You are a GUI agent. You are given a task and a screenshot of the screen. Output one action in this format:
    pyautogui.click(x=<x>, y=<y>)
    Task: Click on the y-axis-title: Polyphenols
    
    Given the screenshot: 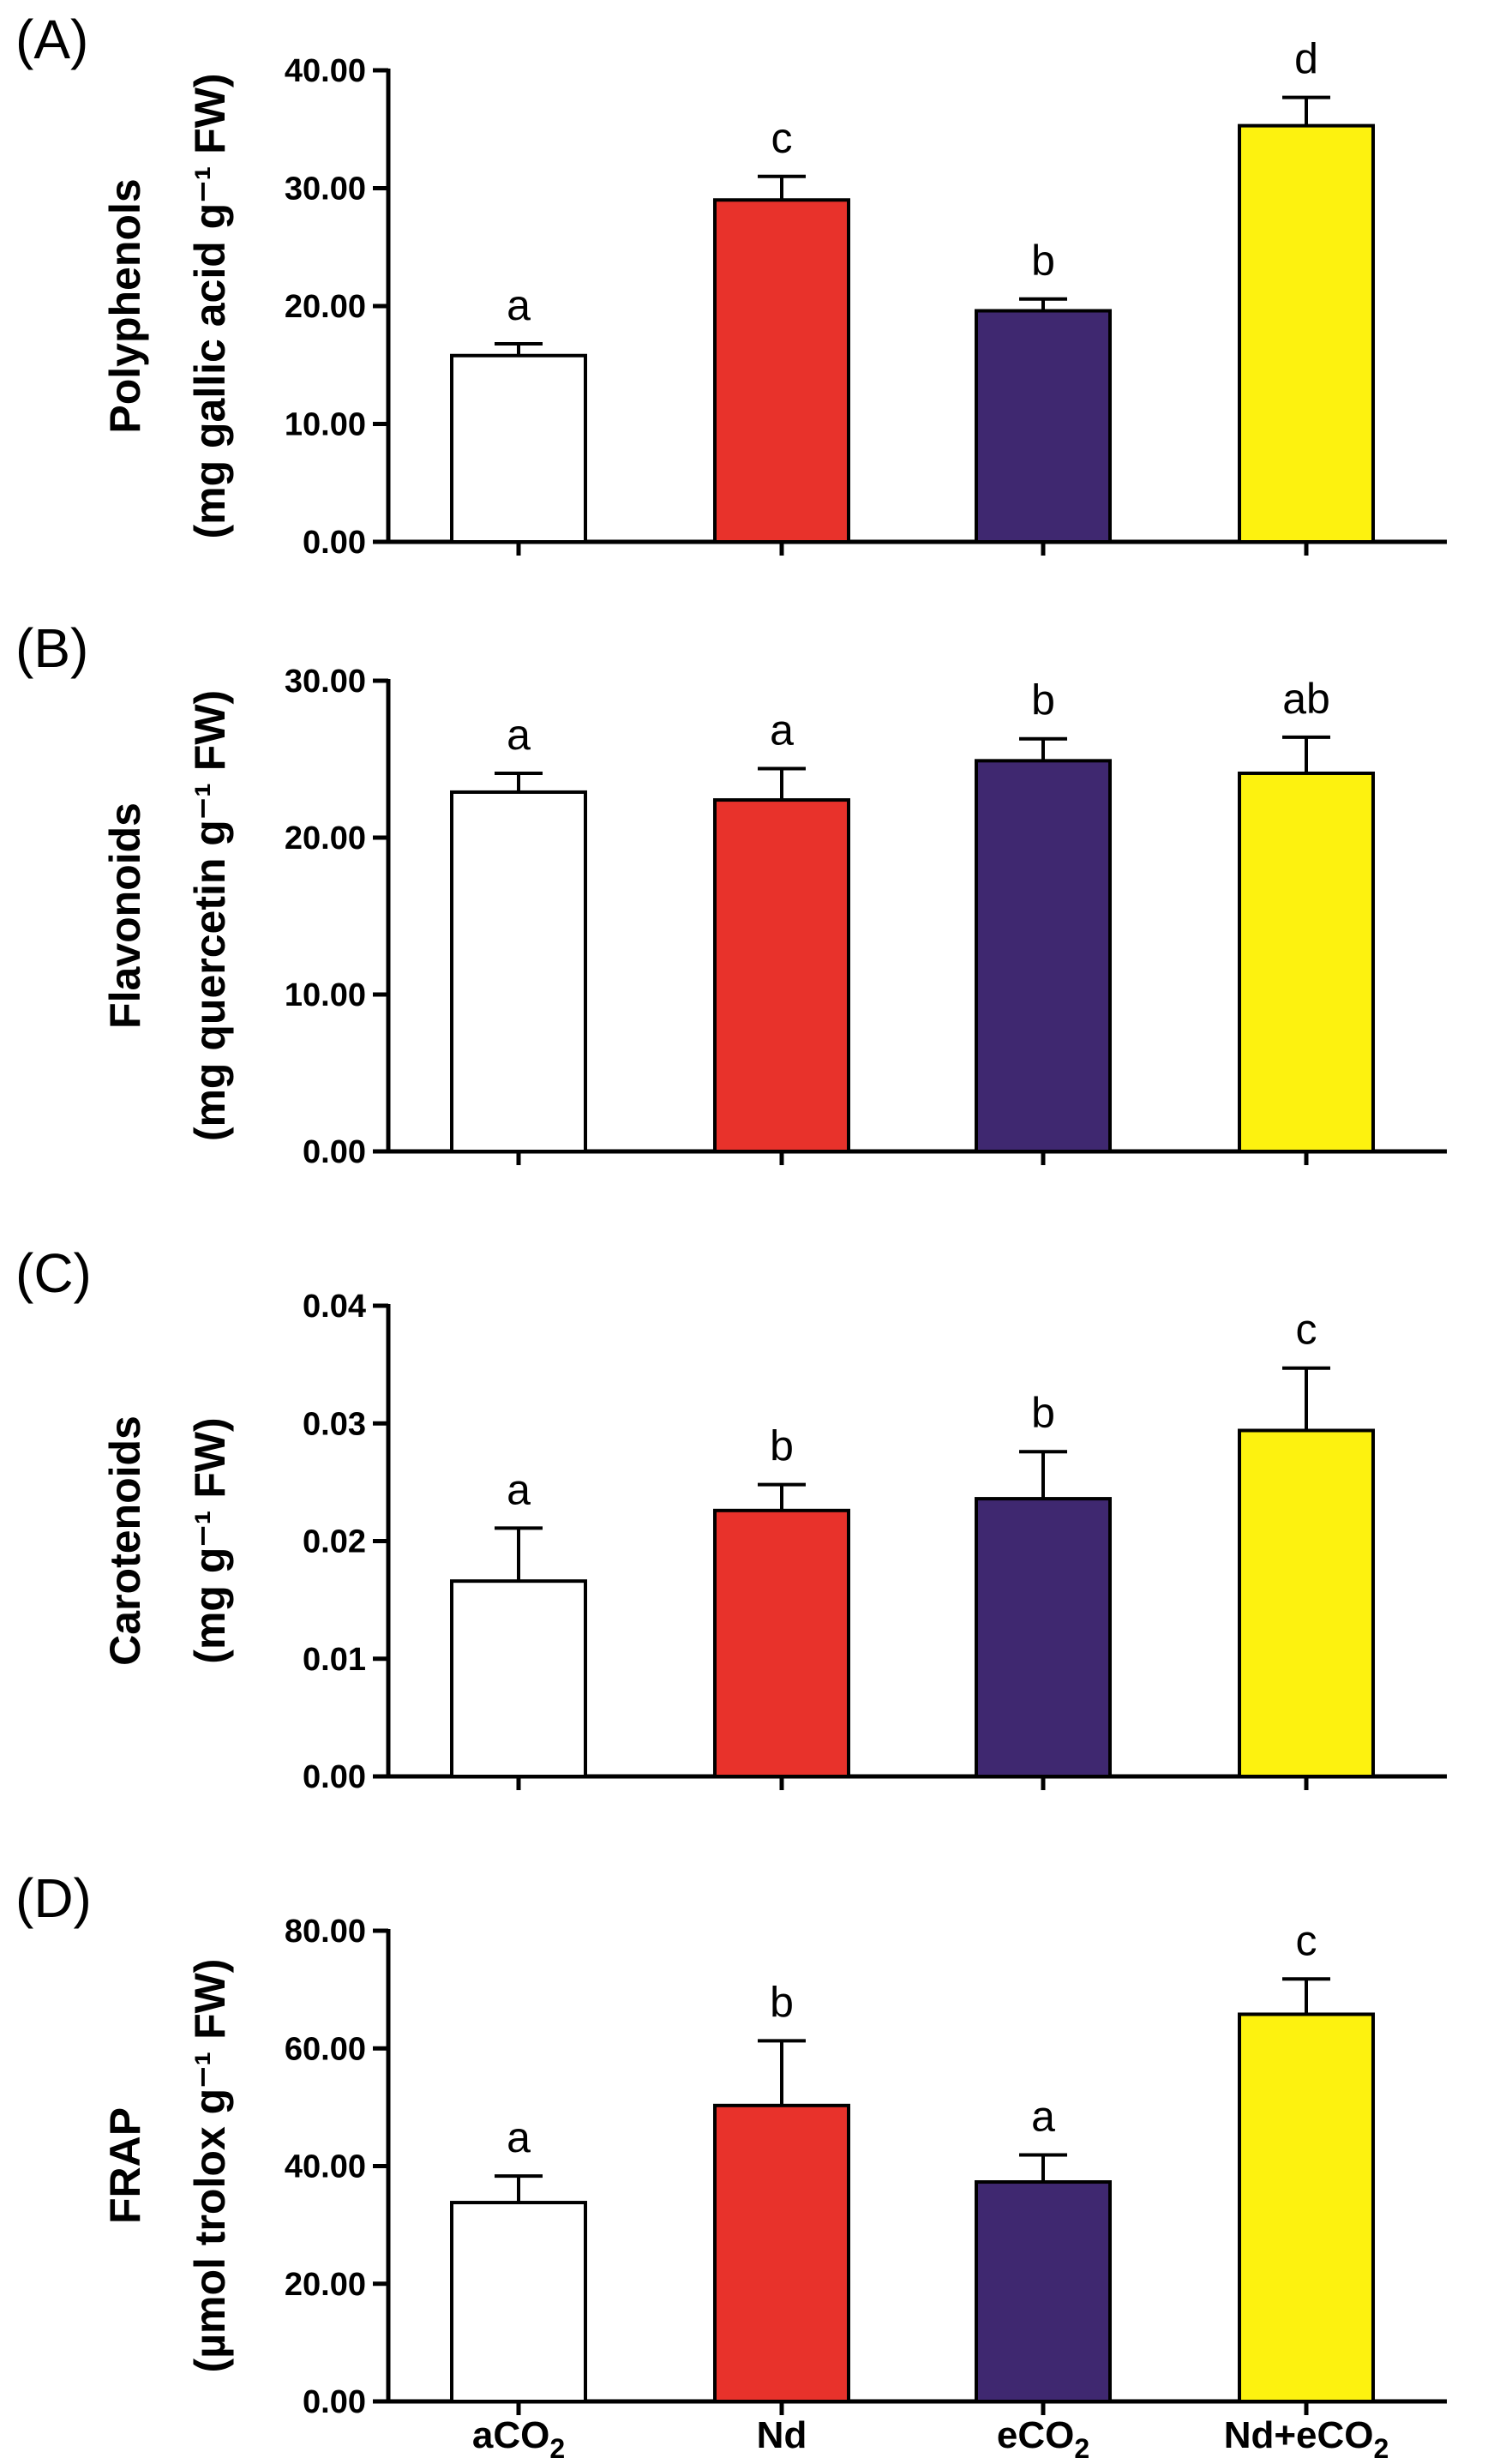 What is the action you would take?
    pyautogui.click(x=125, y=305)
    